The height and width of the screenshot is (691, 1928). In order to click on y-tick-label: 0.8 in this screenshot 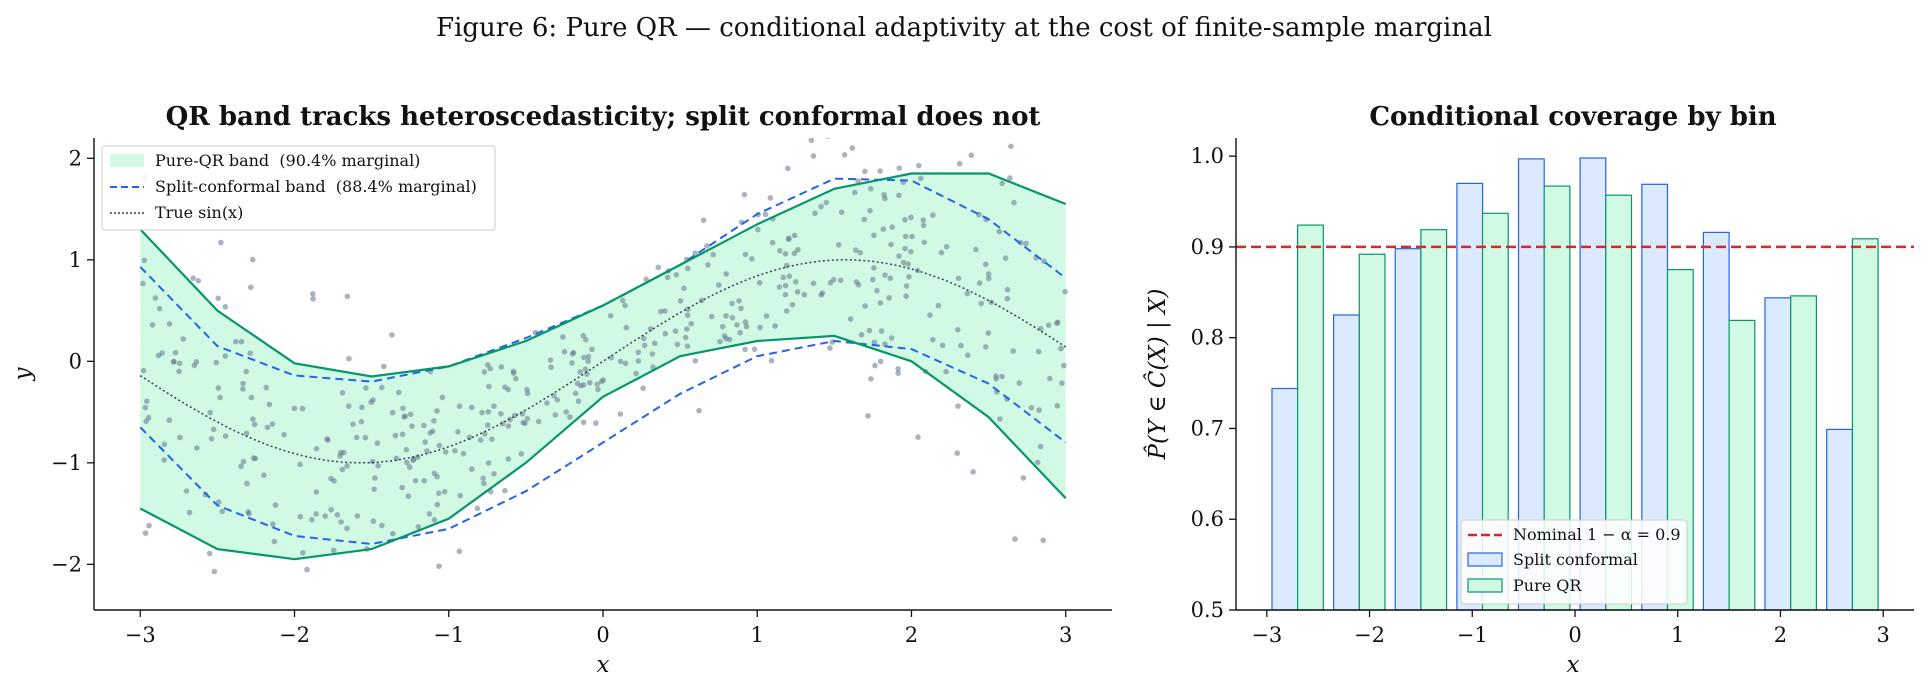, I will do `click(1207, 338)`.